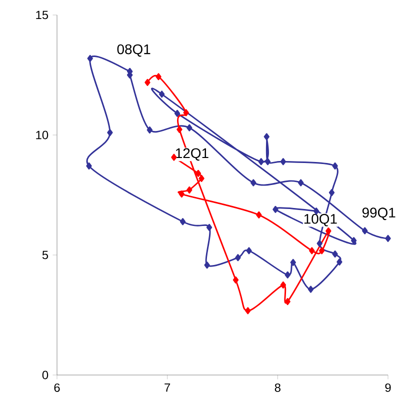 The height and width of the screenshot is (414, 414). Describe the element at coordinates (45, 375) in the screenshot. I see `y-tick-label: 0` at that location.